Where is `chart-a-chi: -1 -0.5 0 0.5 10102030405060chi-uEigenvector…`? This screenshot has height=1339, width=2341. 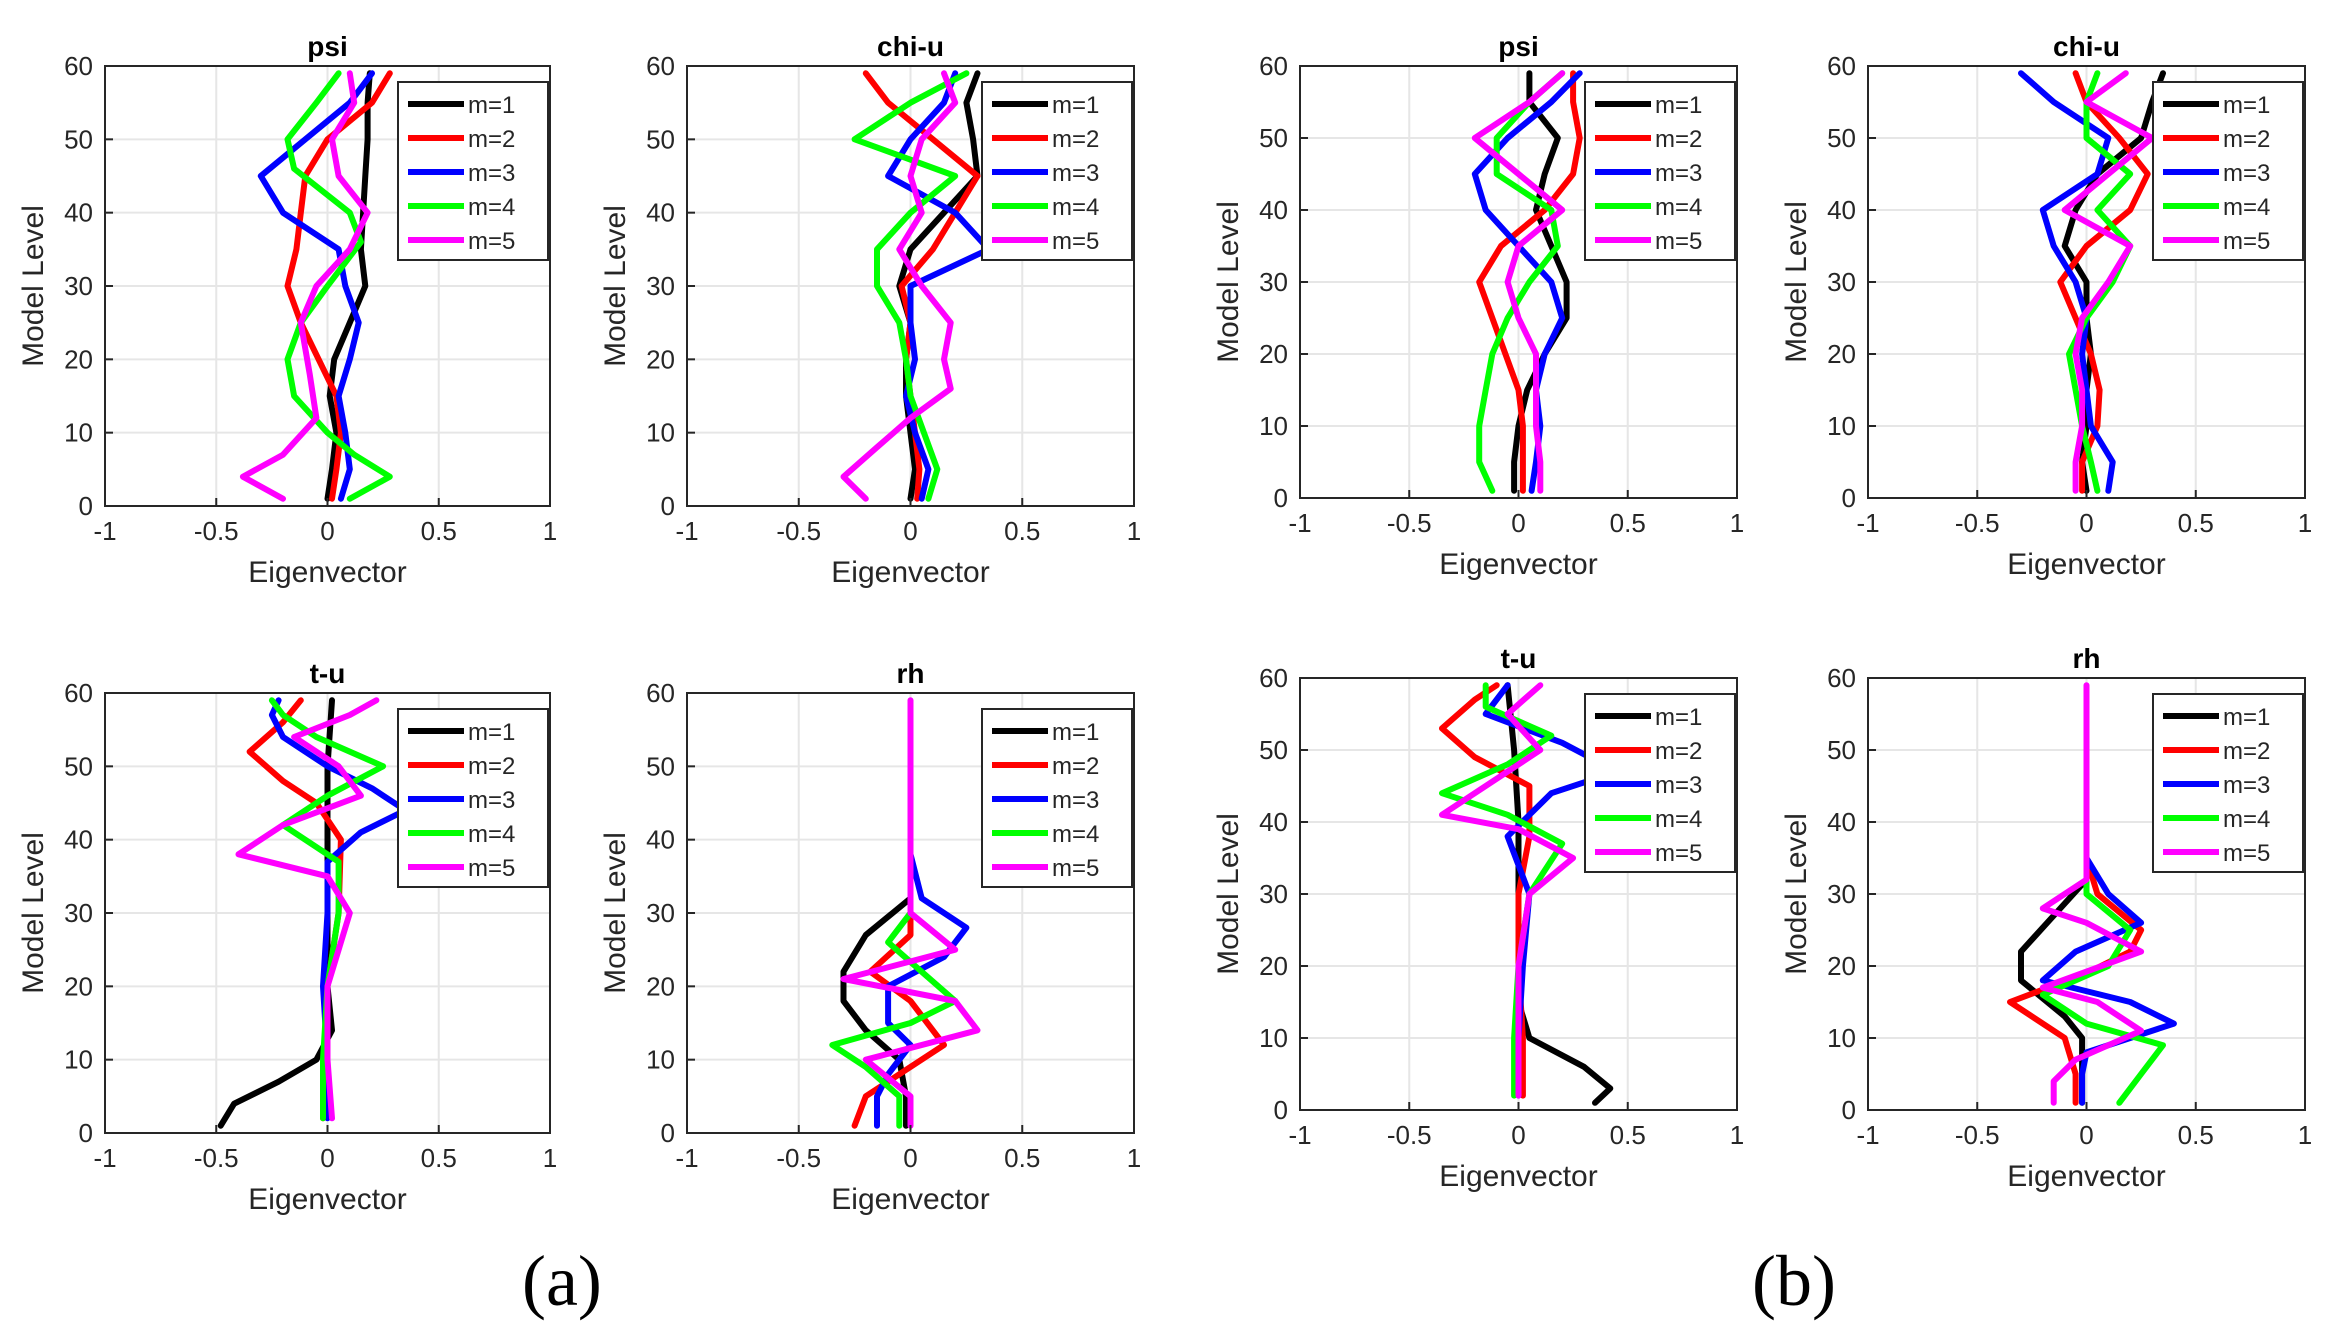
chart-a-chi: -1 -0.5 0 0.5 10102030405060chi-uEigenvector… is located at coordinates (870, 310).